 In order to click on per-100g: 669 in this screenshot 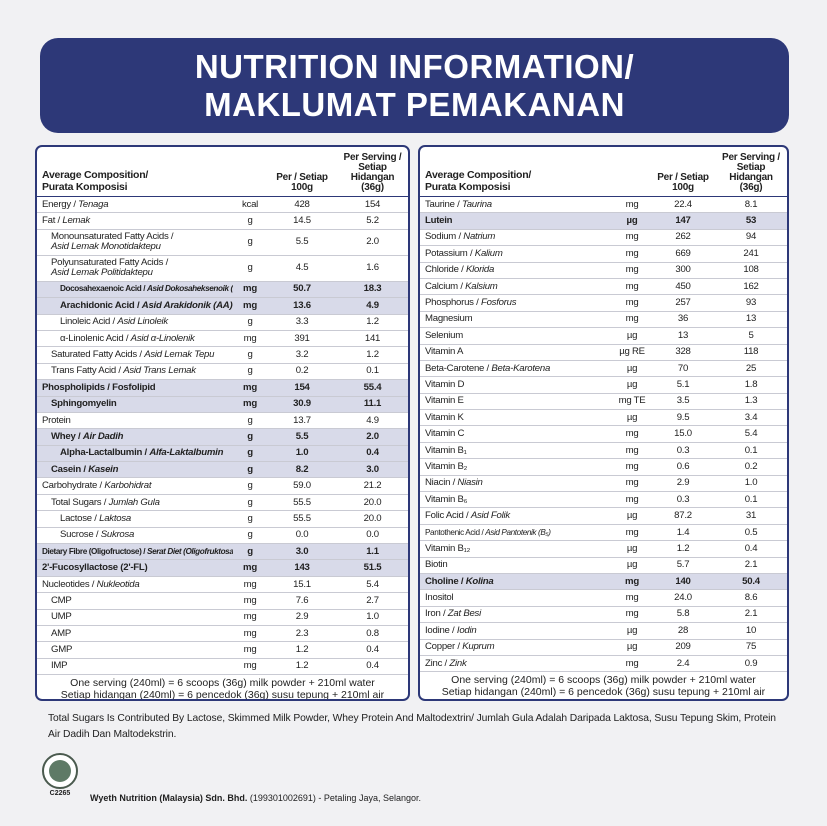, I will do `click(683, 254)`.